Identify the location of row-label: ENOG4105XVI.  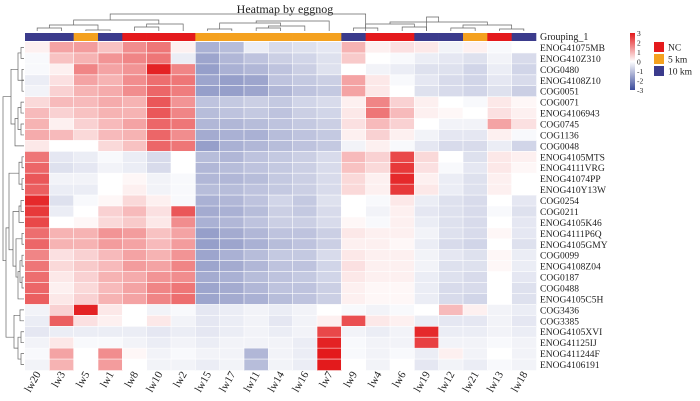
(571, 333).